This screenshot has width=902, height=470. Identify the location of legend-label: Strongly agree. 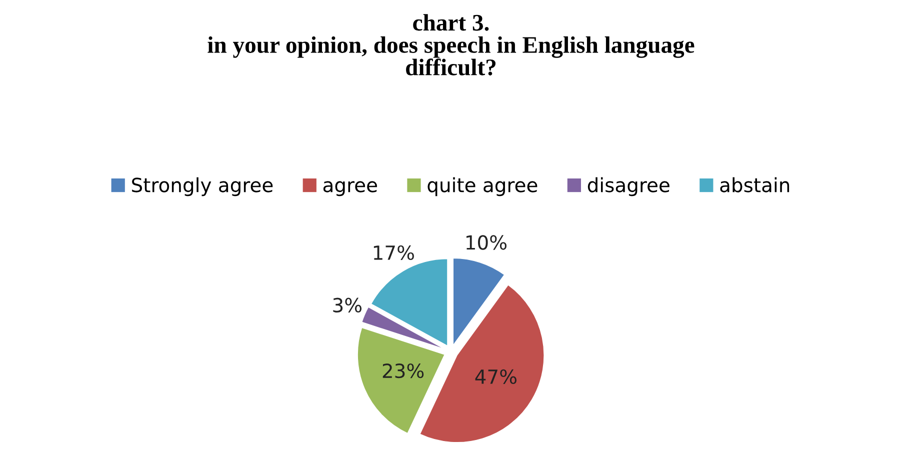
(202, 186).